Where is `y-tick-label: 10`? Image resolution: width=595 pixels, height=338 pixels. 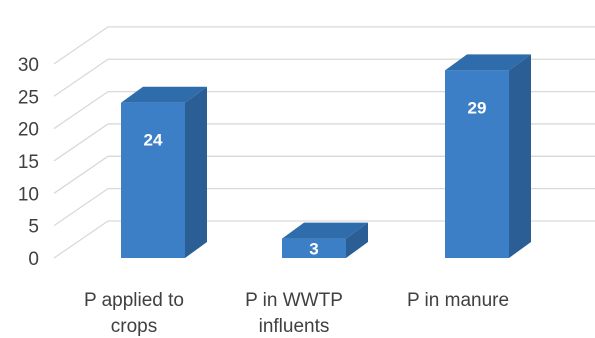 y-tick-label: 10 is located at coordinates (28, 194).